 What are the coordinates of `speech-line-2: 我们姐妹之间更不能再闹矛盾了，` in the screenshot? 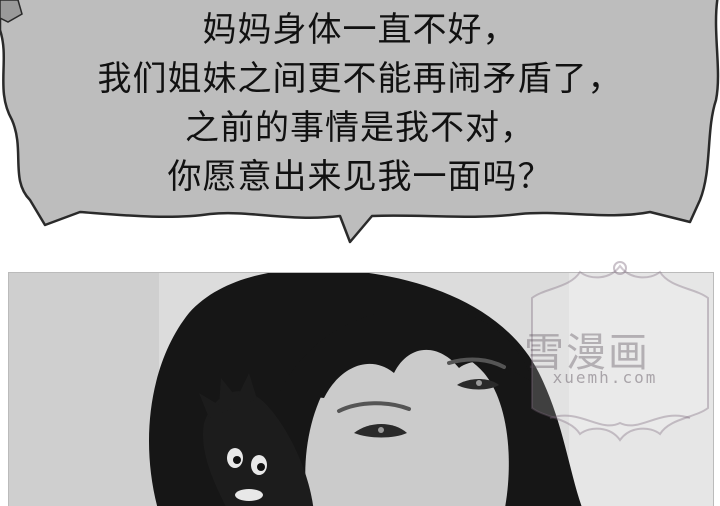 It's located at (360, 79).